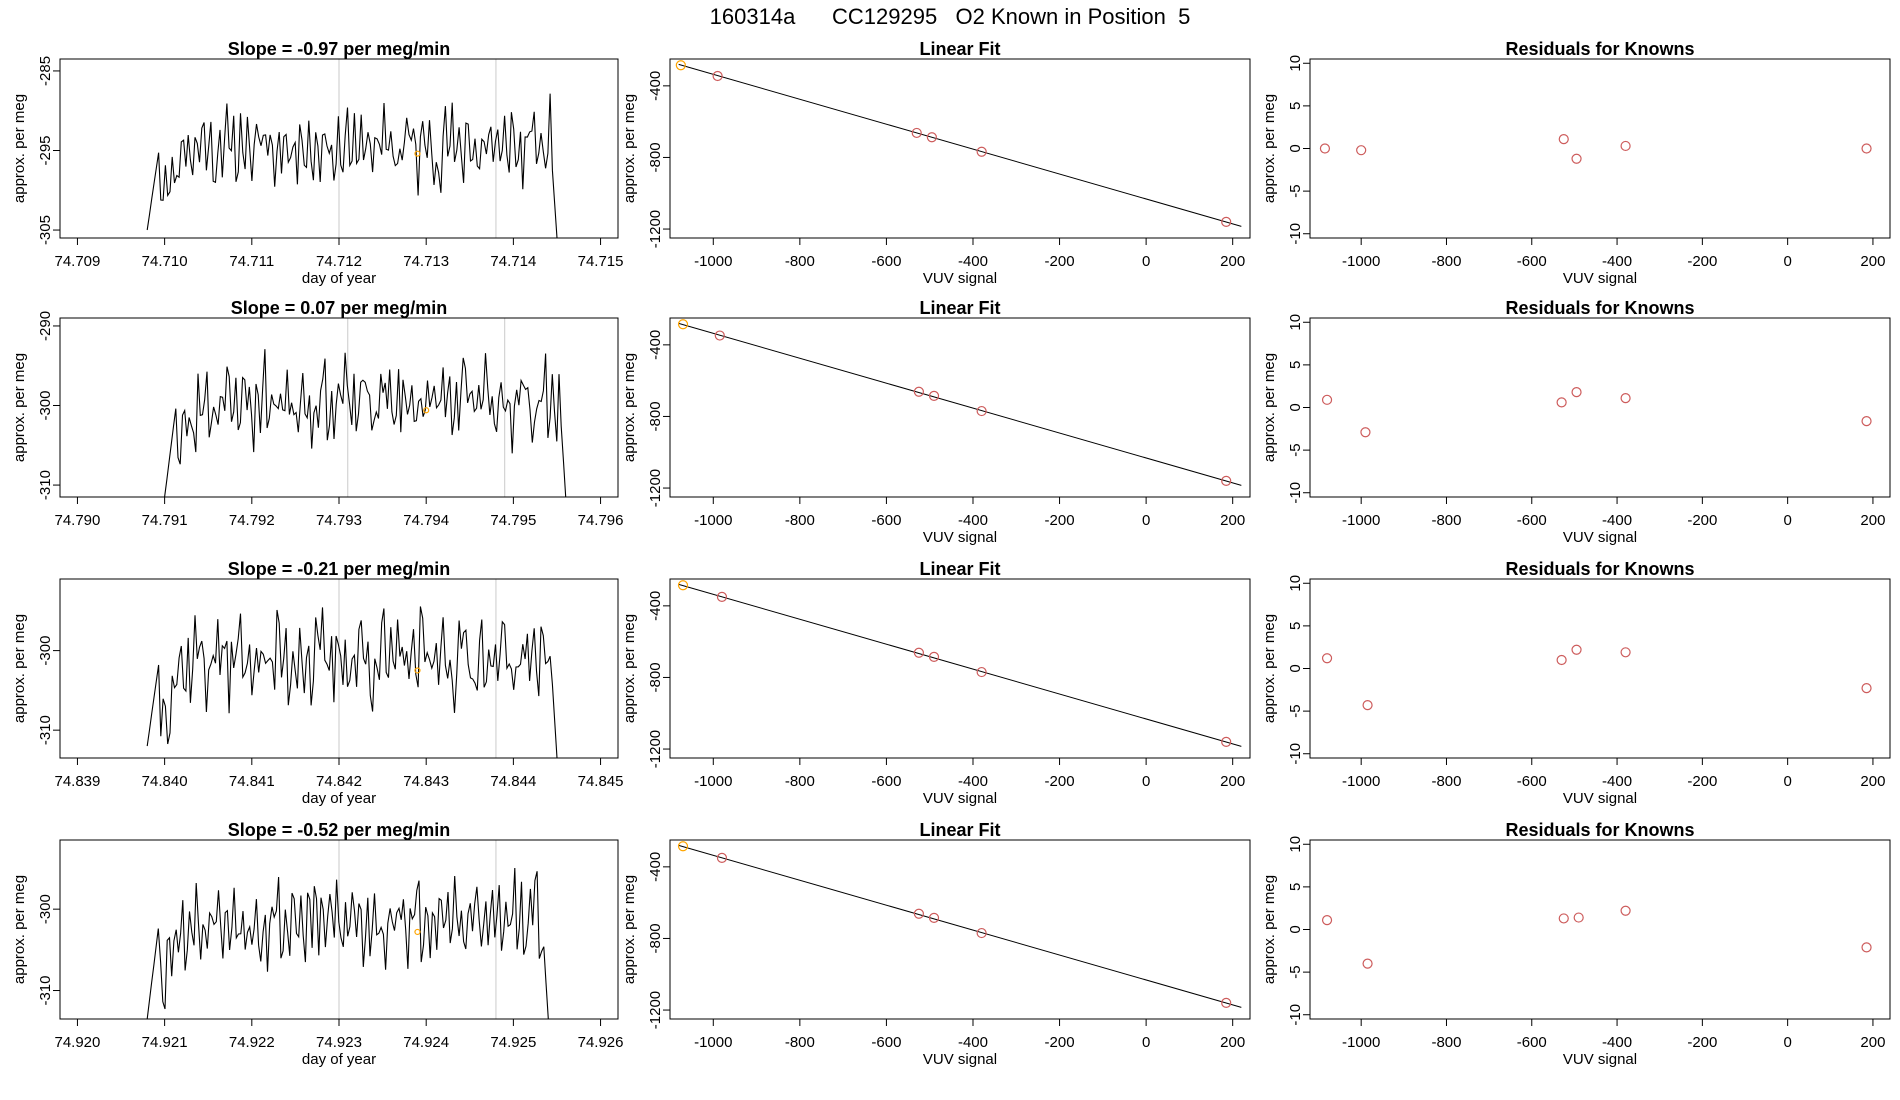 The height and width of the screenshot is (1100, 1900). I want to click on x-tick-label: 74.844, so click(513, 781).